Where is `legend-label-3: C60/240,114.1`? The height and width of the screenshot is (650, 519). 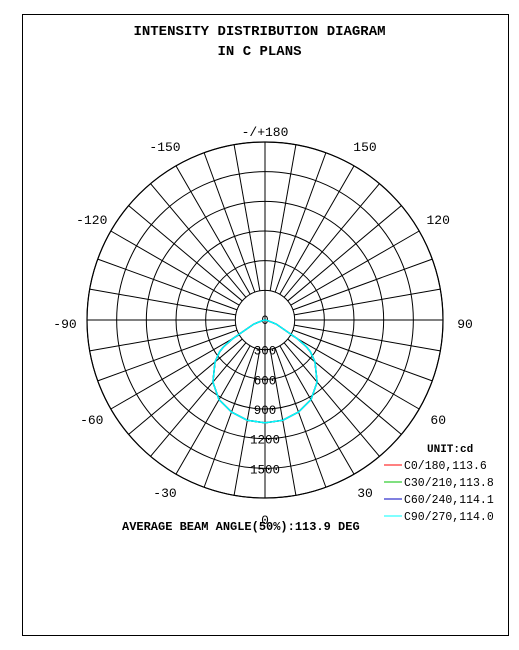
legend-label-3: C60/240,114.1 is located at coordinates (449, 500).